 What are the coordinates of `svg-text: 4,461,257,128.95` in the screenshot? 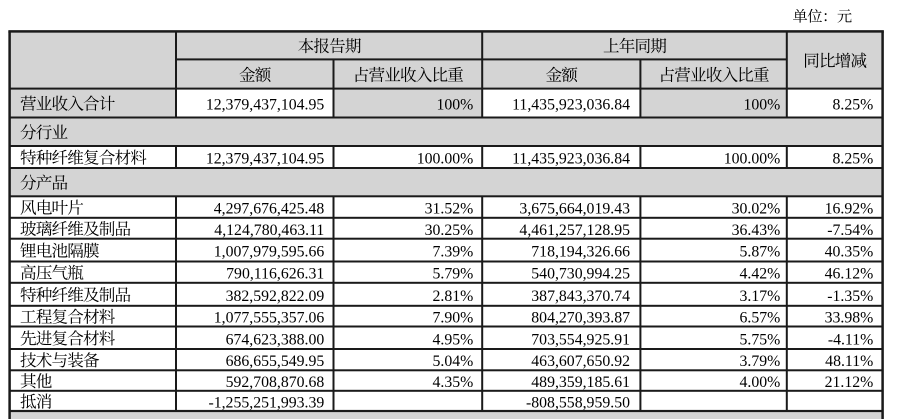 It's located at (574, 230).